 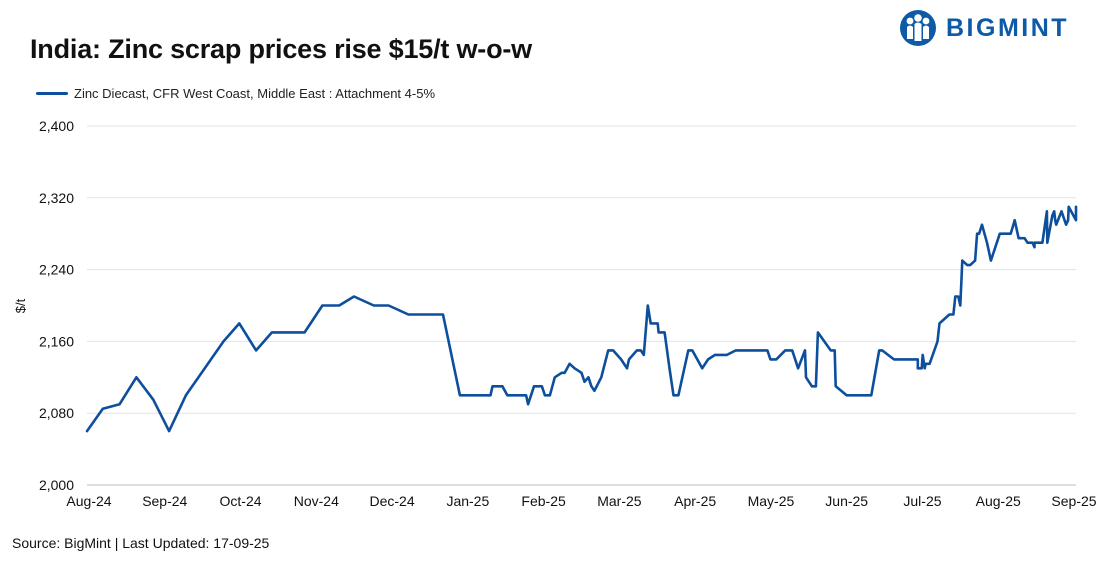 I want to click on y-tick-label: 2,000, so click(x=56, y=485).